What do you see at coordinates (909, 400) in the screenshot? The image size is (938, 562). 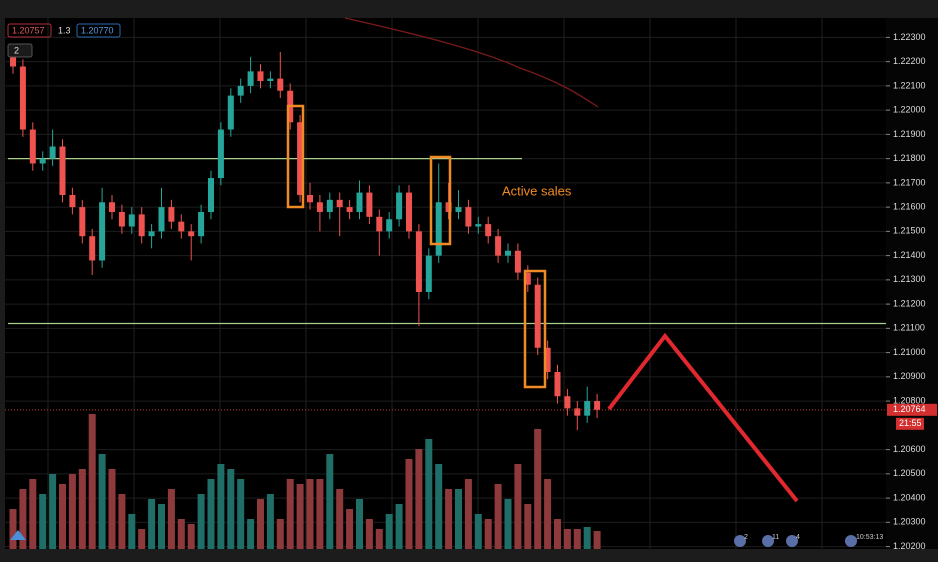 I see `y-tick-label: 1.20800` at bounding box center [909, 400].